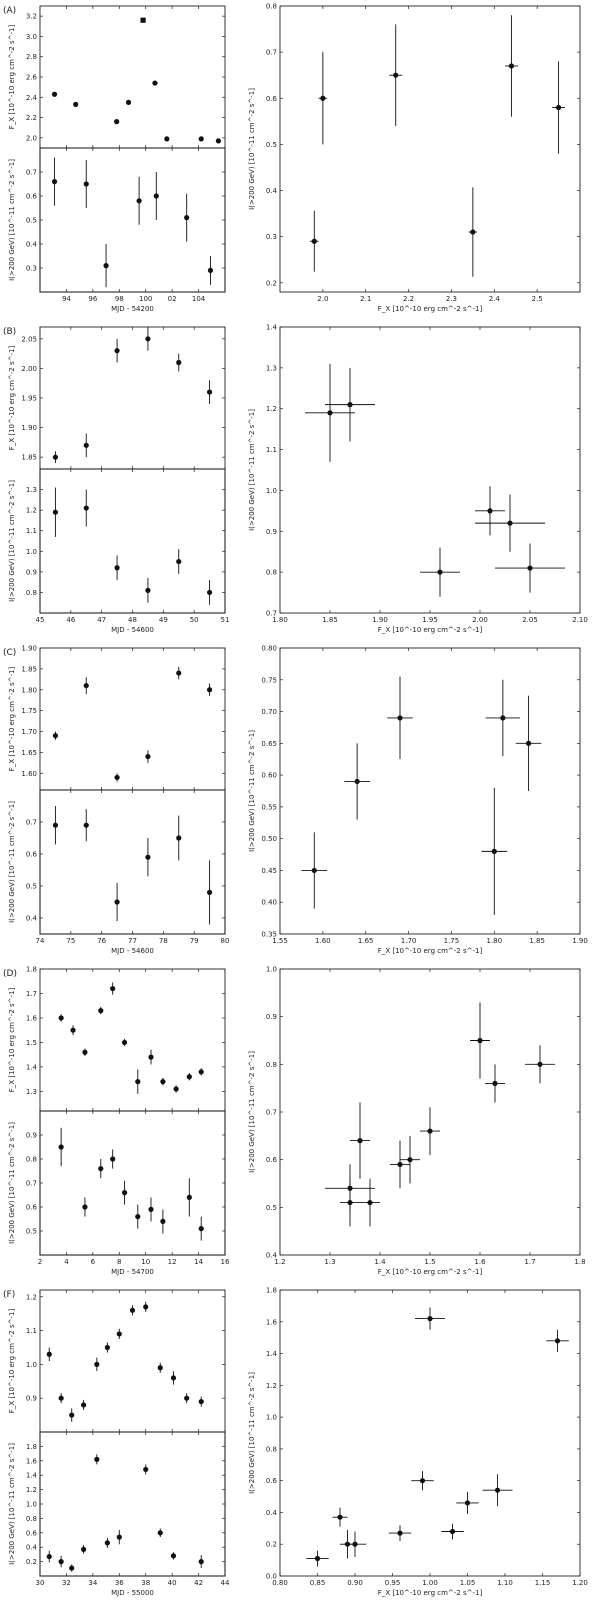 The width and height of the screenshot is (600, 1612). Describe the element at coordinates (132, 1040) in the screenshot. I see `panel3-left-top-frame` at that location.